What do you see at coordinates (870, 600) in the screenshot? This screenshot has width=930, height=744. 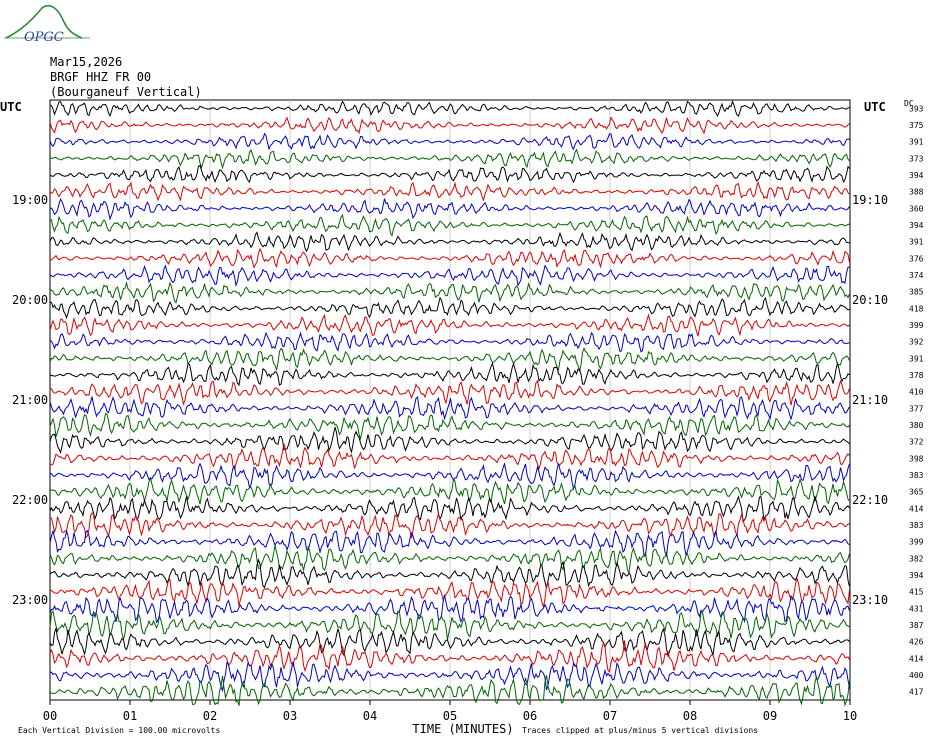 I see `hour-label-right: 23:10` at bounding box center [870, 600].